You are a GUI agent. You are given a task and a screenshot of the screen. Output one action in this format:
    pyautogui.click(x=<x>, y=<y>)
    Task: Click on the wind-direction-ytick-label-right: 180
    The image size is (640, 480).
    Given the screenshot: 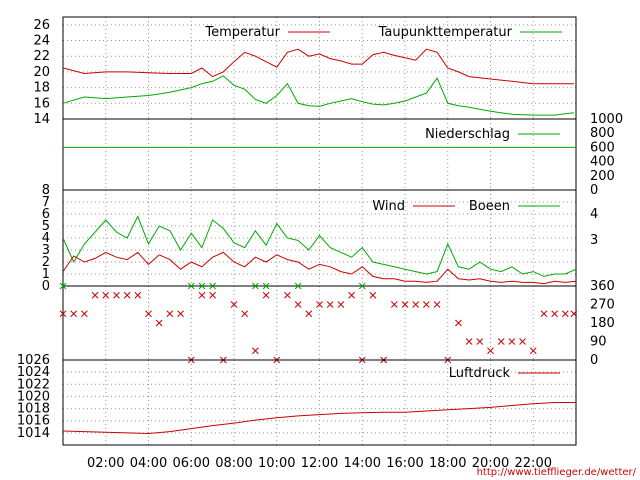 What is the action you would take?
    pyautogui.click(x=602, y=323)
    